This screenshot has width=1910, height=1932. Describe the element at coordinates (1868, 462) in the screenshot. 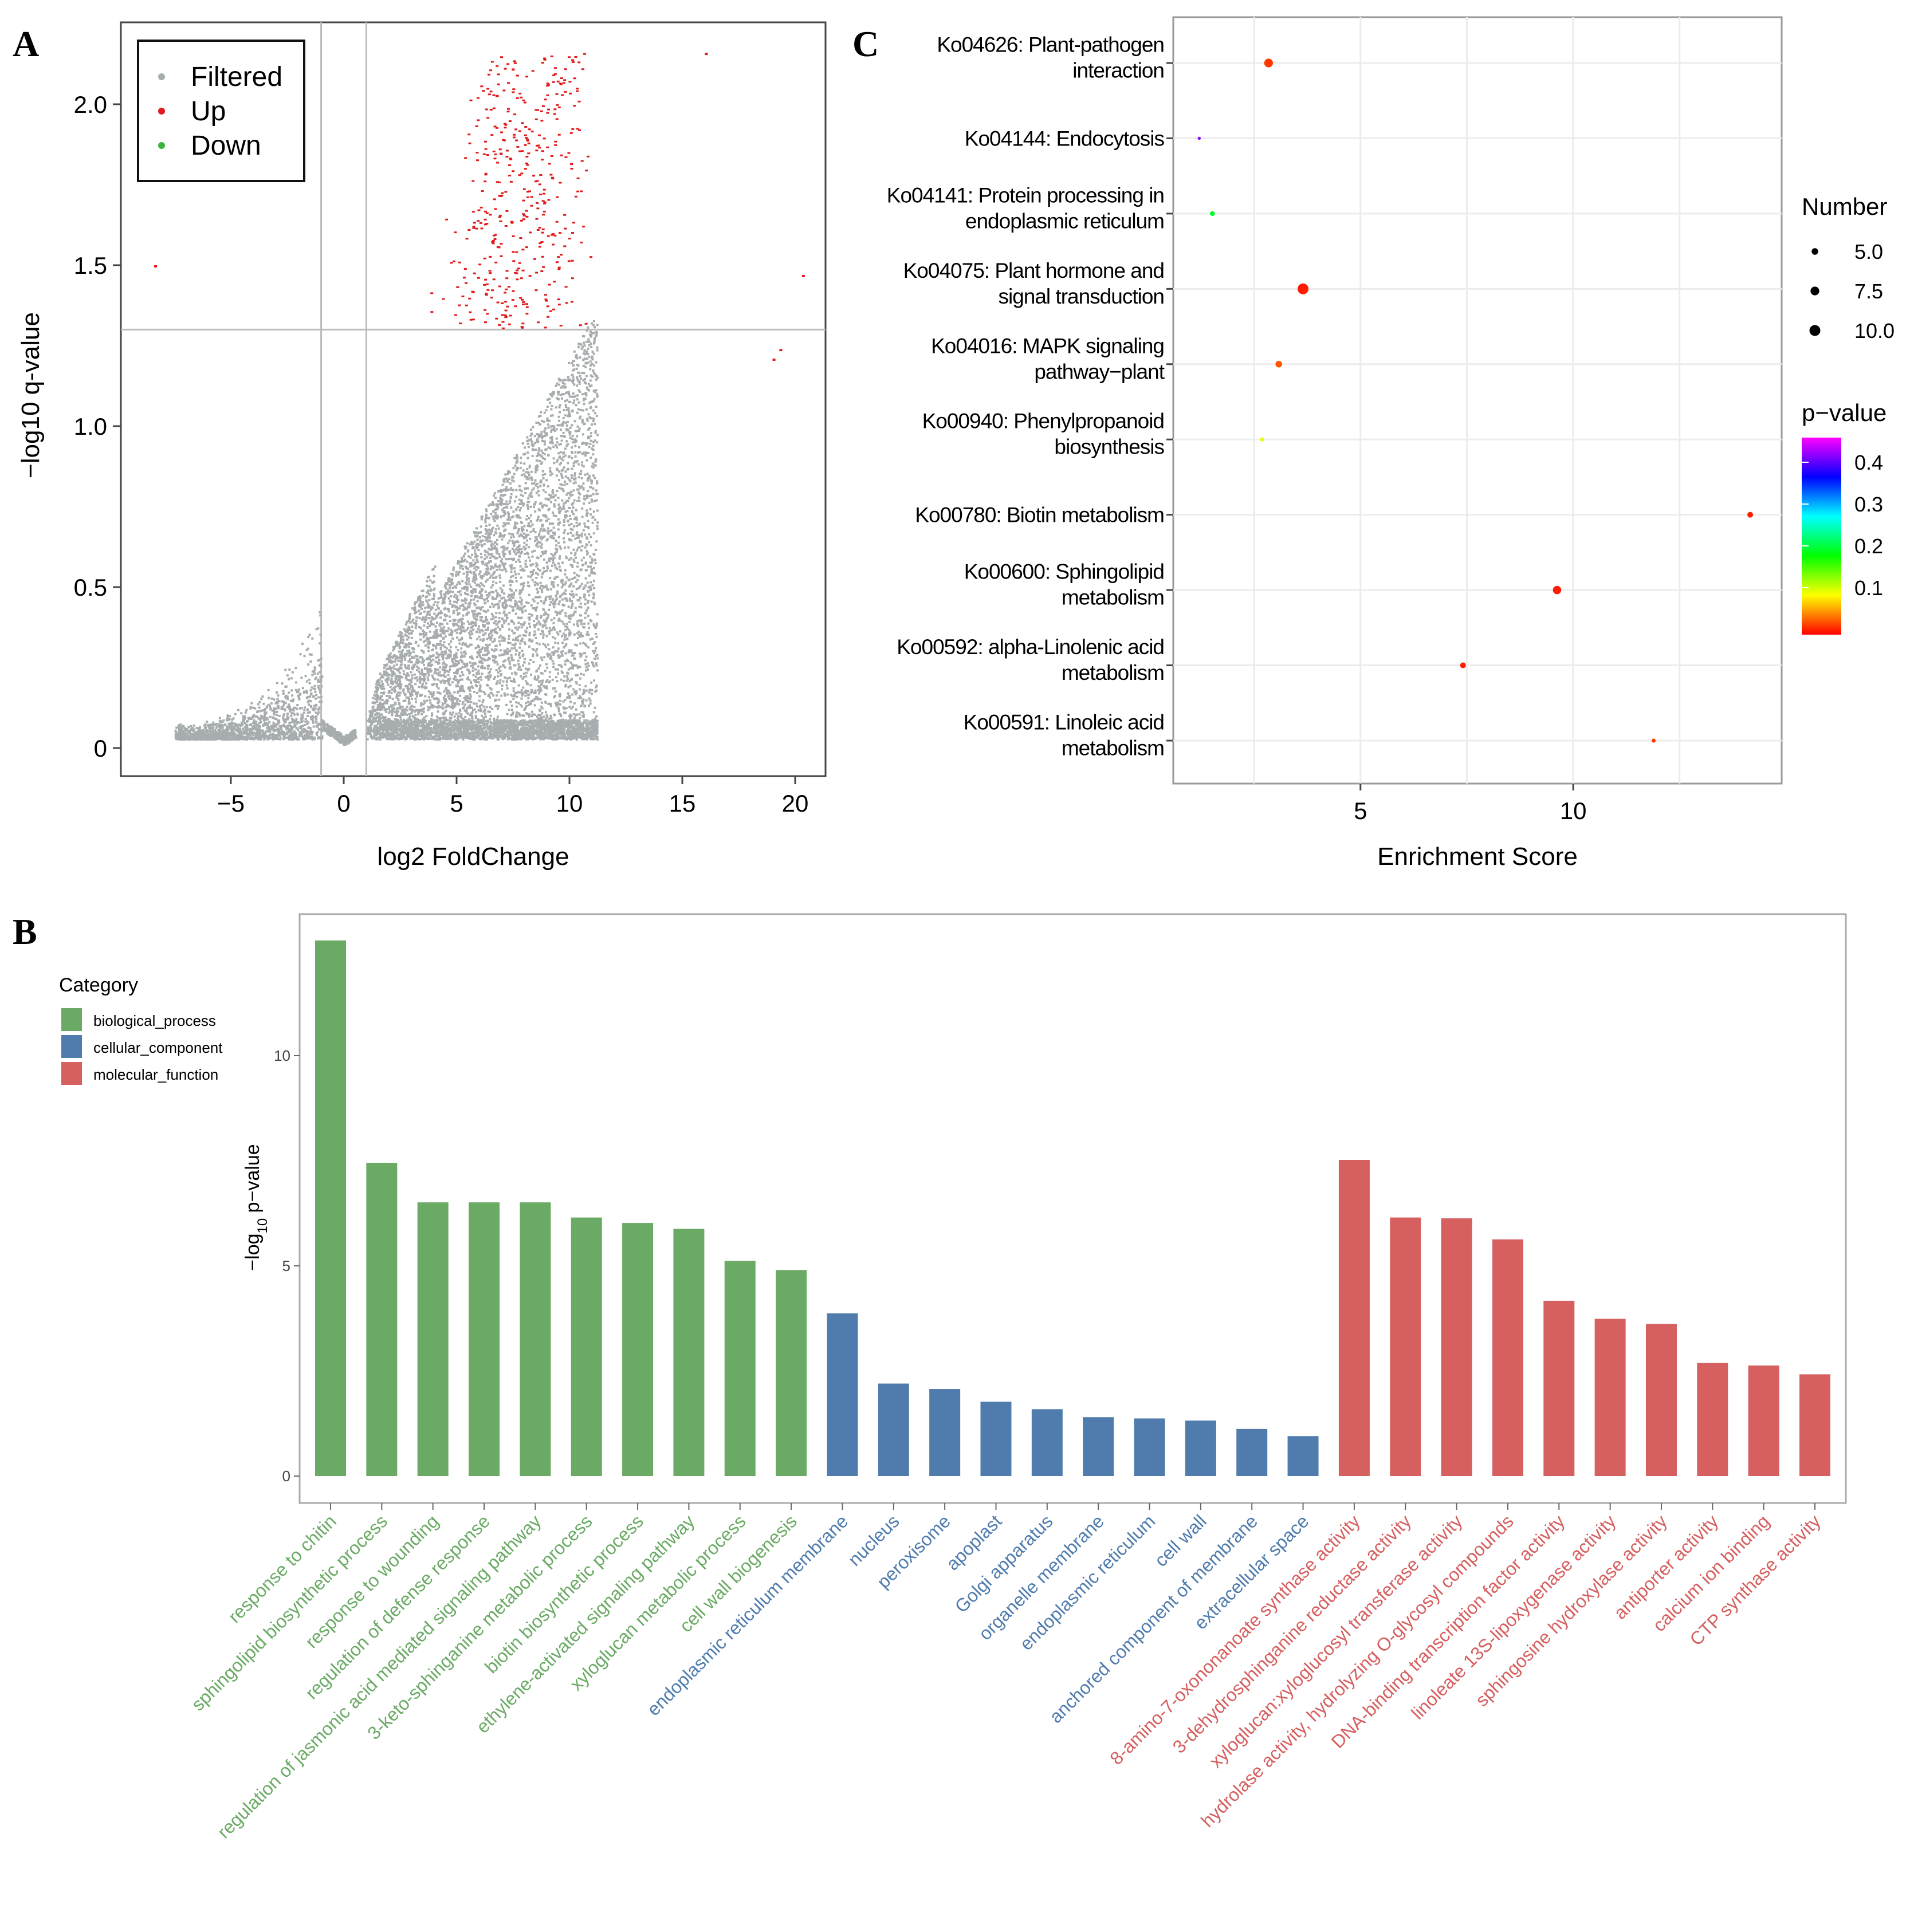

I see `color-legend-label: 0.4` at that location.